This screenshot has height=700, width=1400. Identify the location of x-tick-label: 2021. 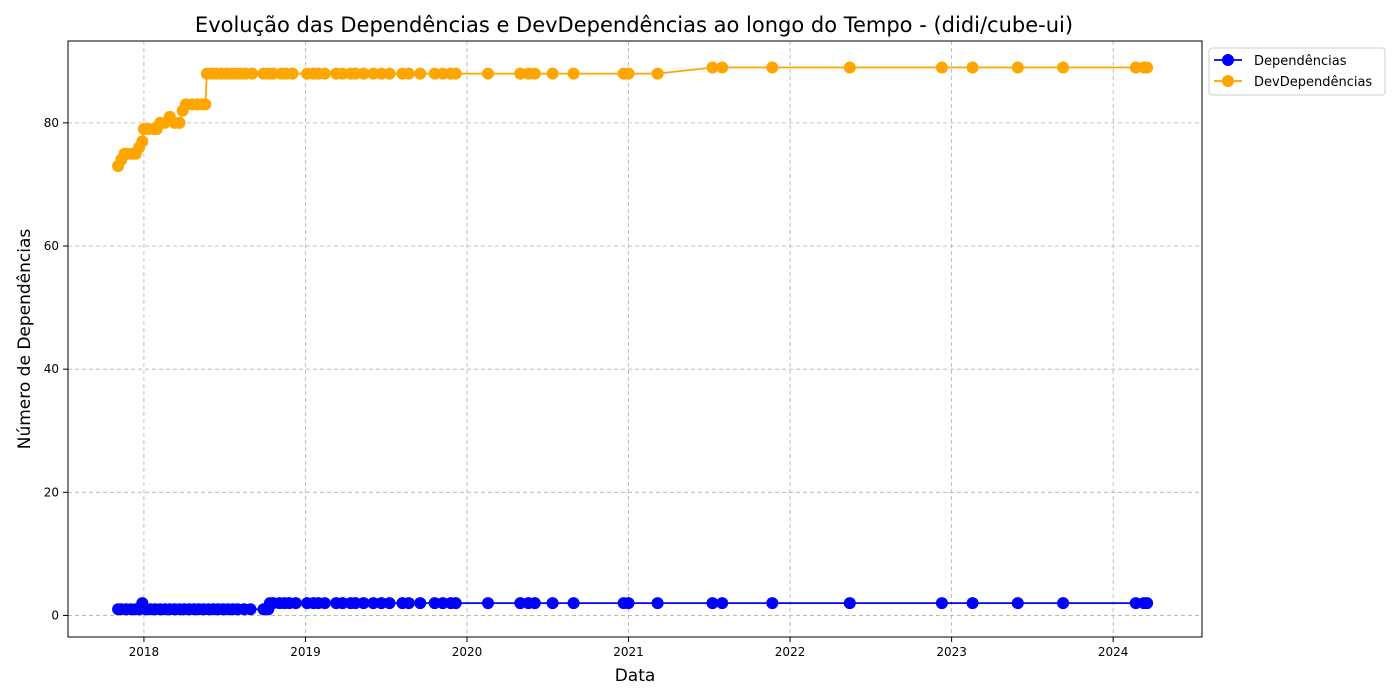
(628, 652).